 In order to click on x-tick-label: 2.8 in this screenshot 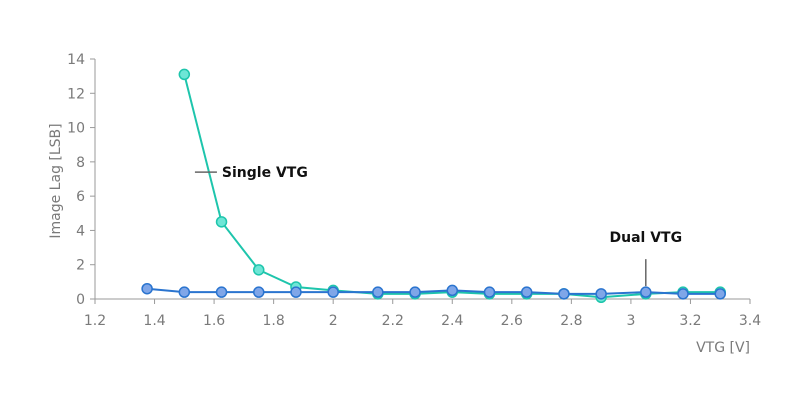, I will do `click(571, 321)`.